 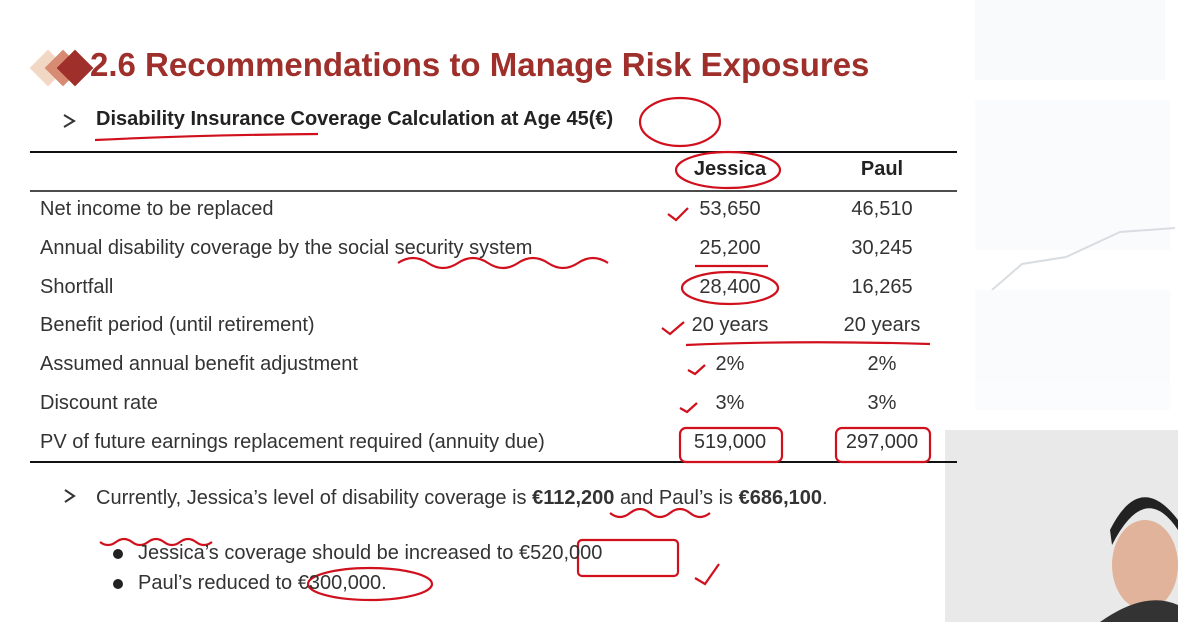 I want to click on row-label: Benefit period (until retirement), so click(x=177, y=325).